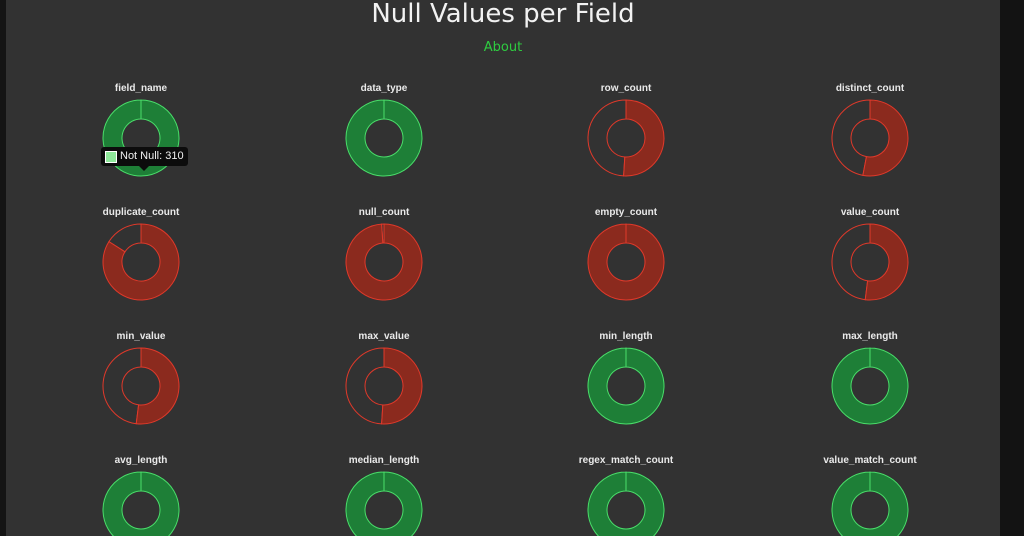  Describe the element at coordinates (503, 47) in the screenshot. I see `about-link: About` at that location.